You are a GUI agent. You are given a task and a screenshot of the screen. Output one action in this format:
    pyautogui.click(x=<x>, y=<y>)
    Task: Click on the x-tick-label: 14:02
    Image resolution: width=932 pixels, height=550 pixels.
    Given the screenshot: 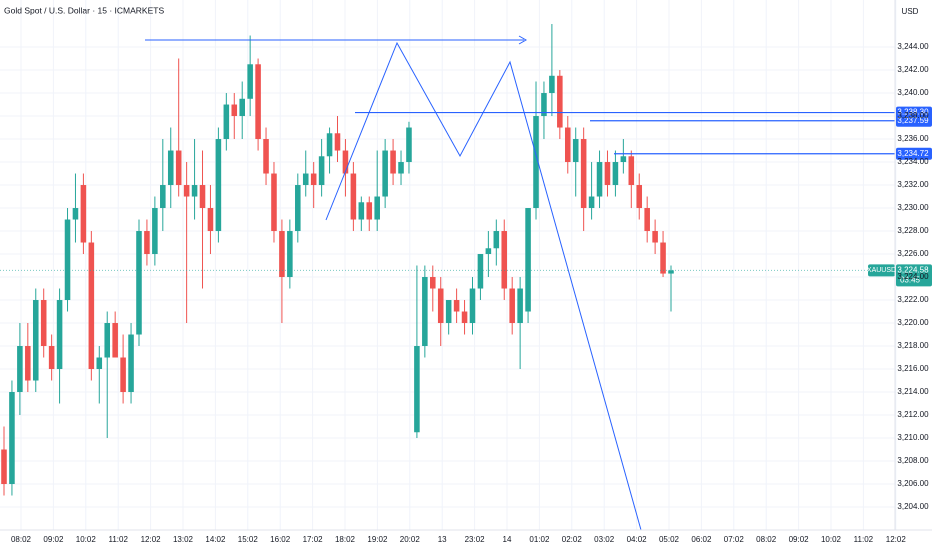 What is the action you would take?
    pyautogui.click(x=215, y=539)
    